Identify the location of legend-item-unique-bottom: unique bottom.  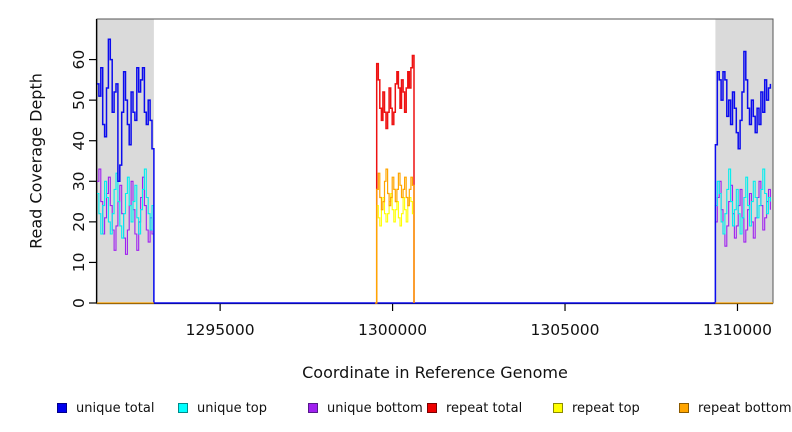
(365, 408).